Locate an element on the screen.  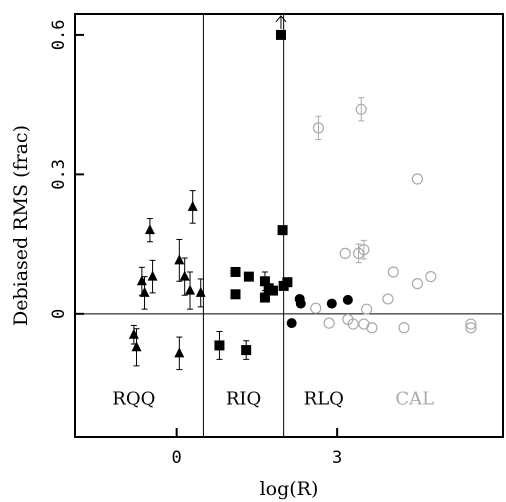
y-tick-label: 0.6 is located at coordinates (59, 35).